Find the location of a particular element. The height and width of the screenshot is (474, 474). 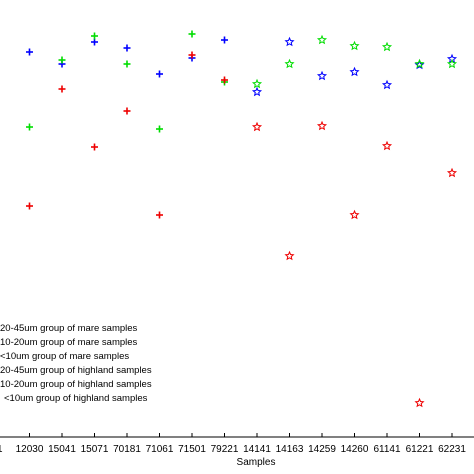

x-tick-label-61221: 61221 is located at coordinates (420, 449).